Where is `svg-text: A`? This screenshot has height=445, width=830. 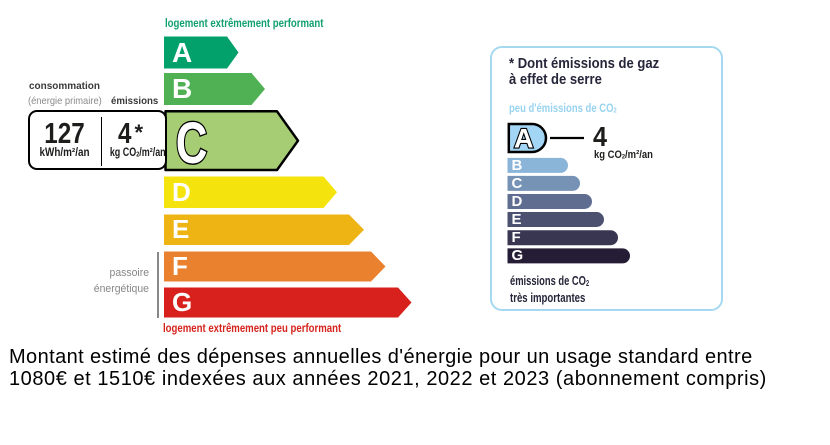 svg-text: A is located at coordinates (524, 138).